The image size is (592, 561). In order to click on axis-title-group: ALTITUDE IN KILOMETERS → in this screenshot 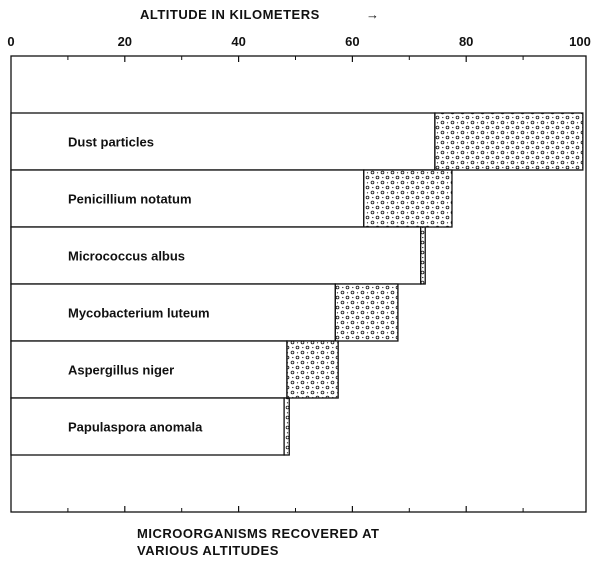, I will do `click(260, 14)`.